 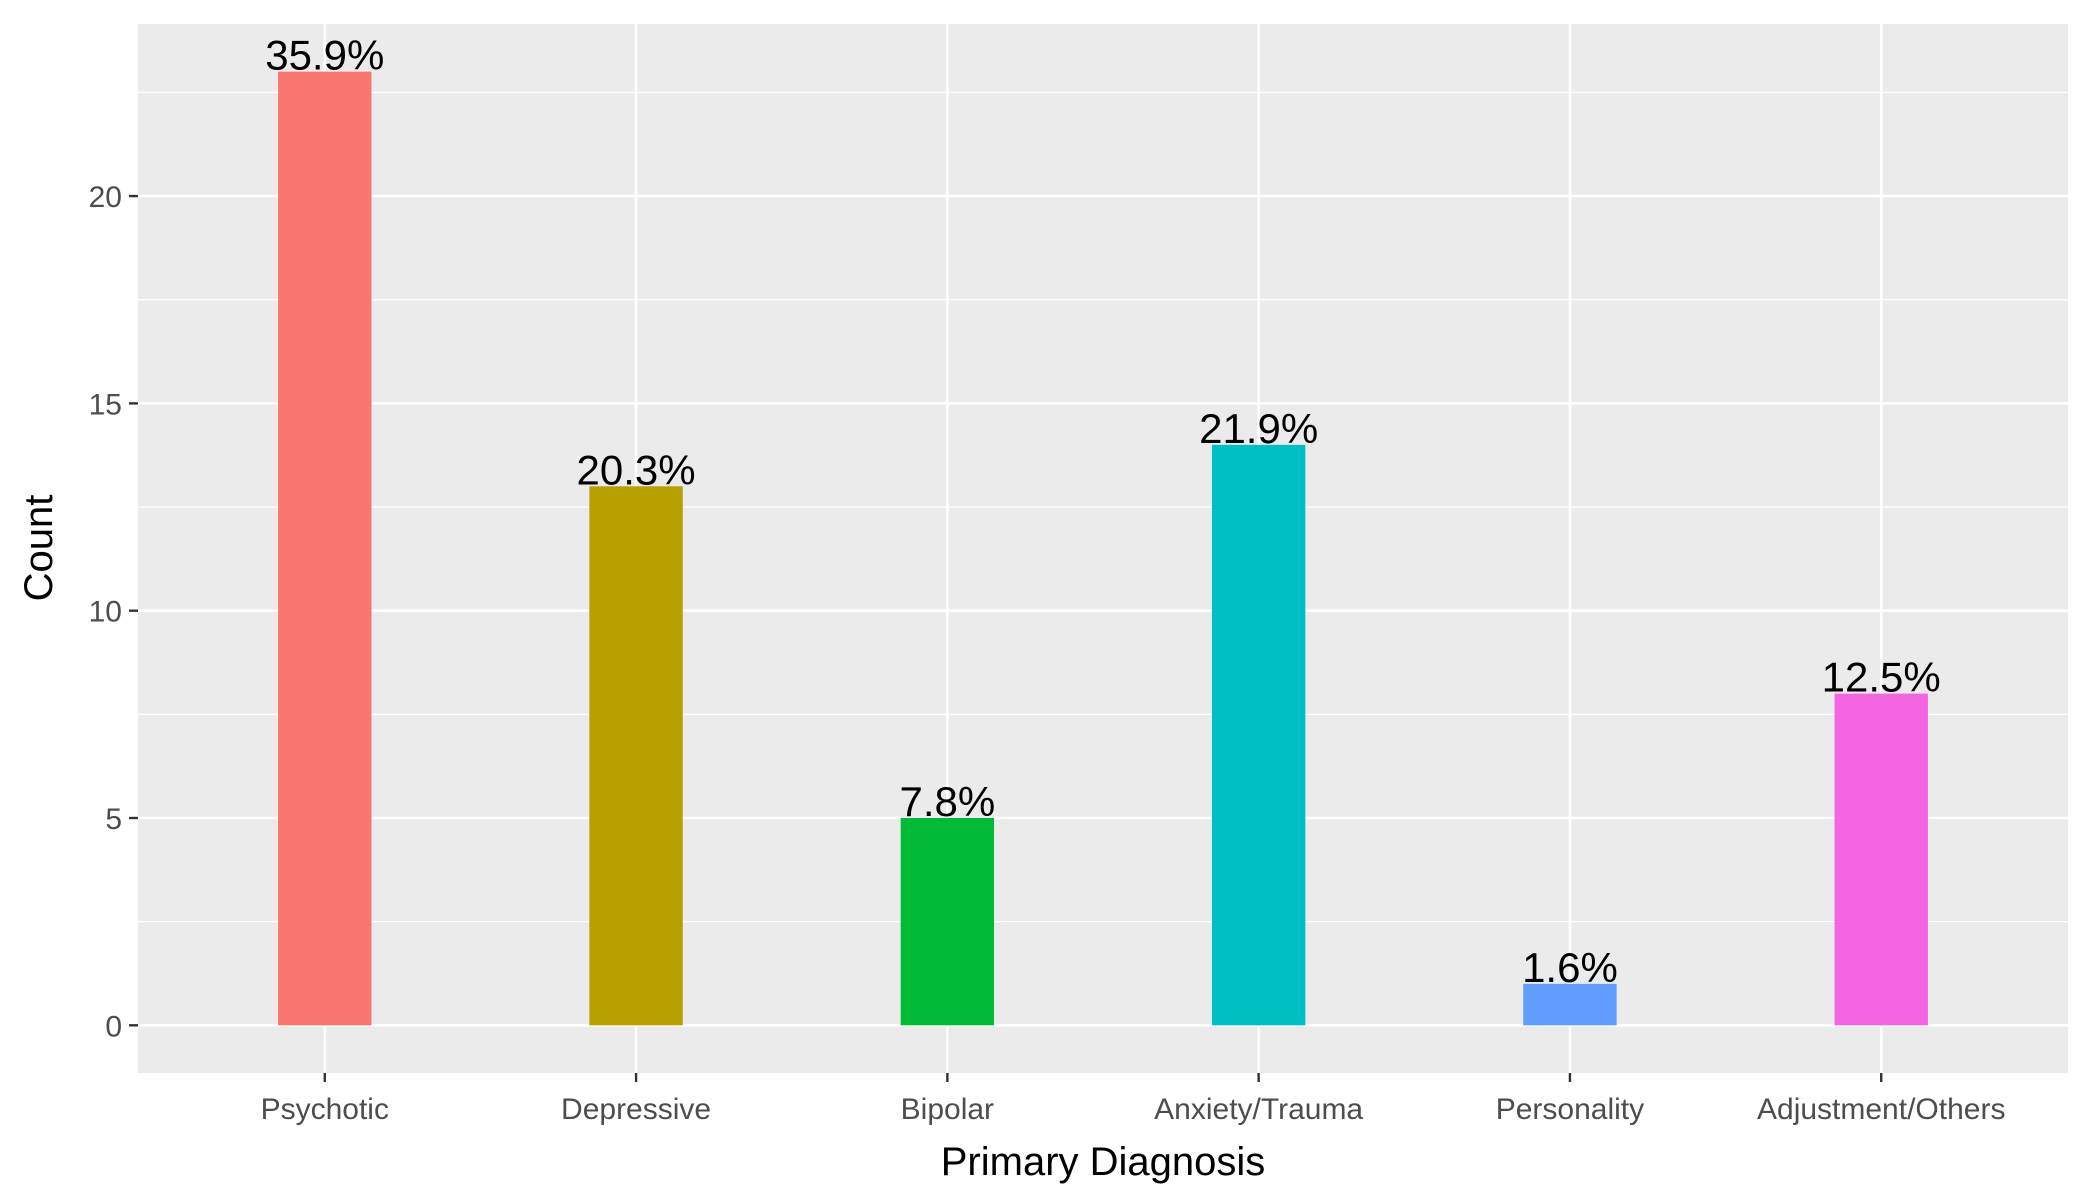 I want to click on bar-value-label: 21.9%, so click(x=1258, y=428).